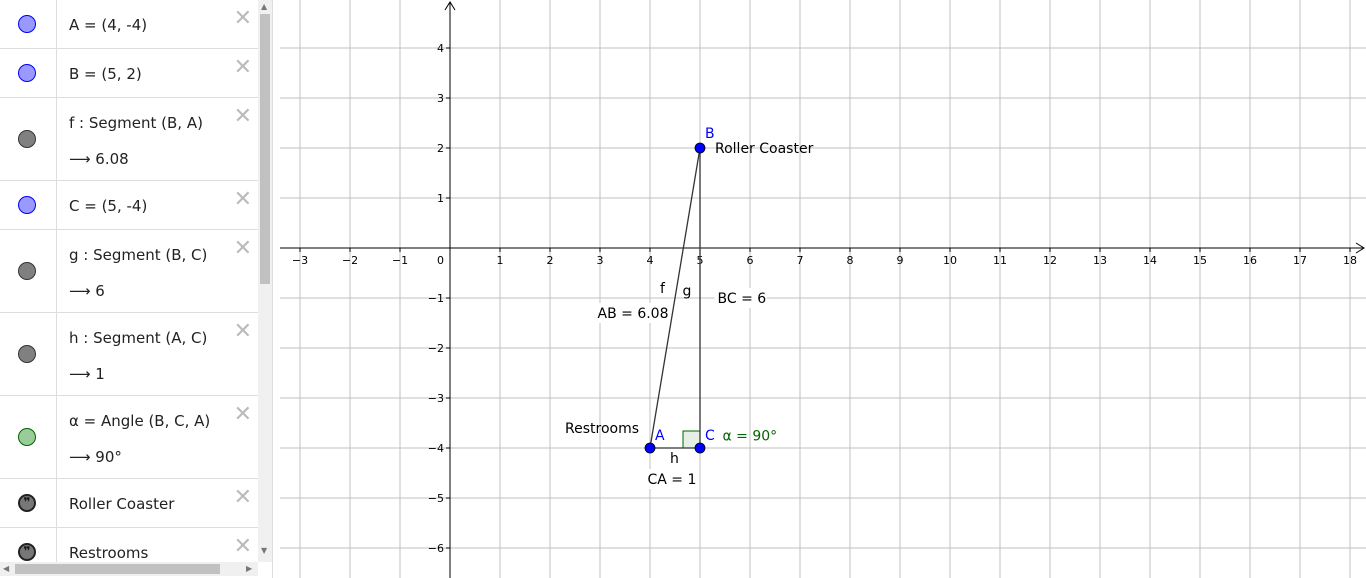 The width and height of the screenshot is (1366, 578). Describe the element at coordinates (440, 98) in the screenshot. I see `y-tick-label: 3` at that location.